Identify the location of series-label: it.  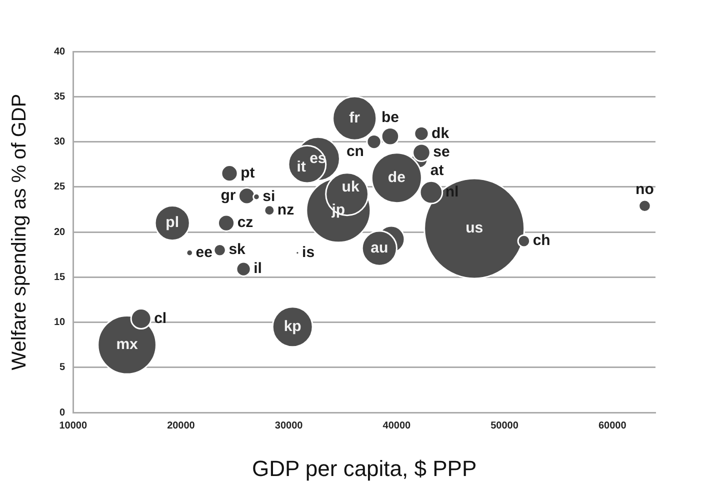
(301, 167).